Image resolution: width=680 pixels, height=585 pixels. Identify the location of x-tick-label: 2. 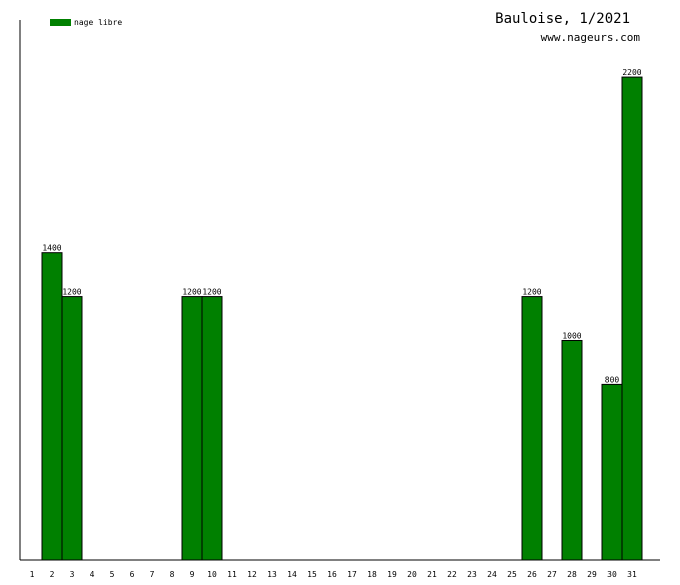
(52, 574).